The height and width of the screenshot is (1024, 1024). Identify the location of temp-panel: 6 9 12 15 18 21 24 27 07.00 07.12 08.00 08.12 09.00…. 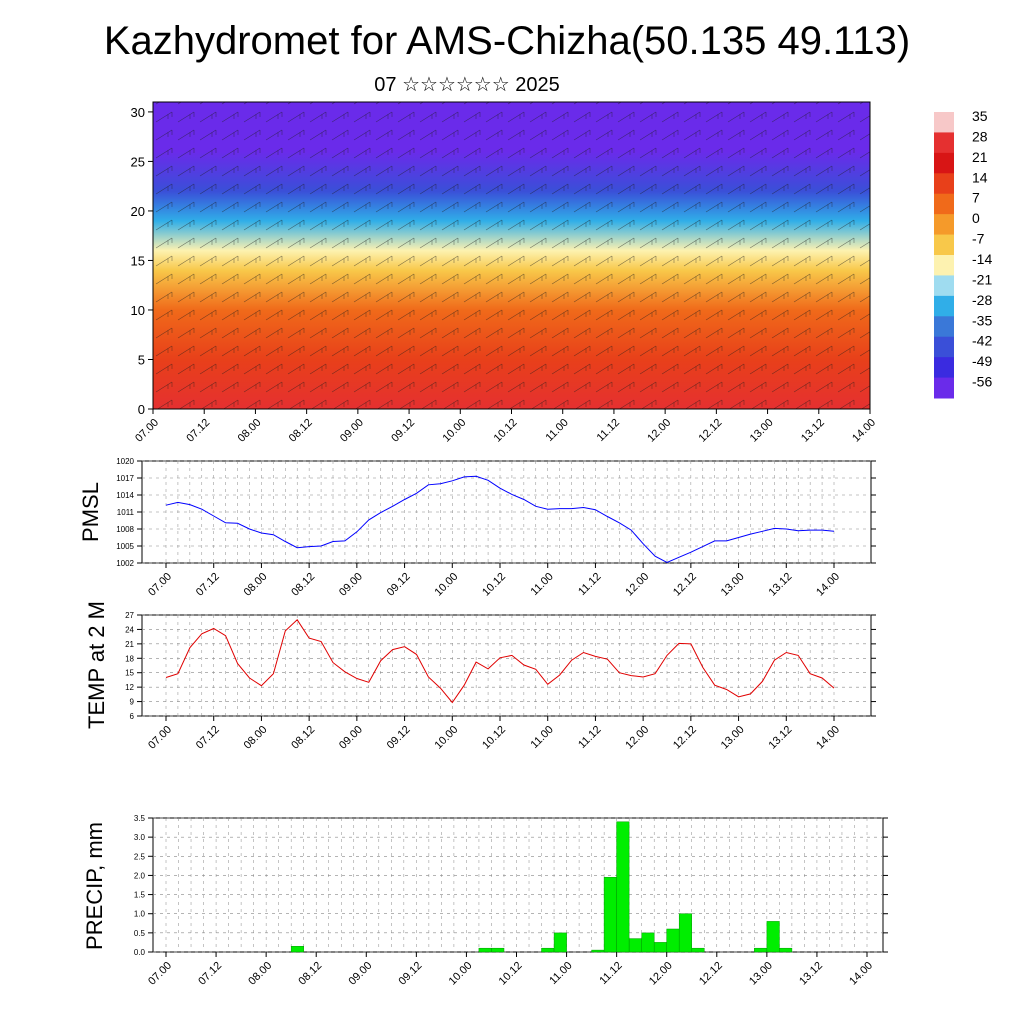
(480, 676).